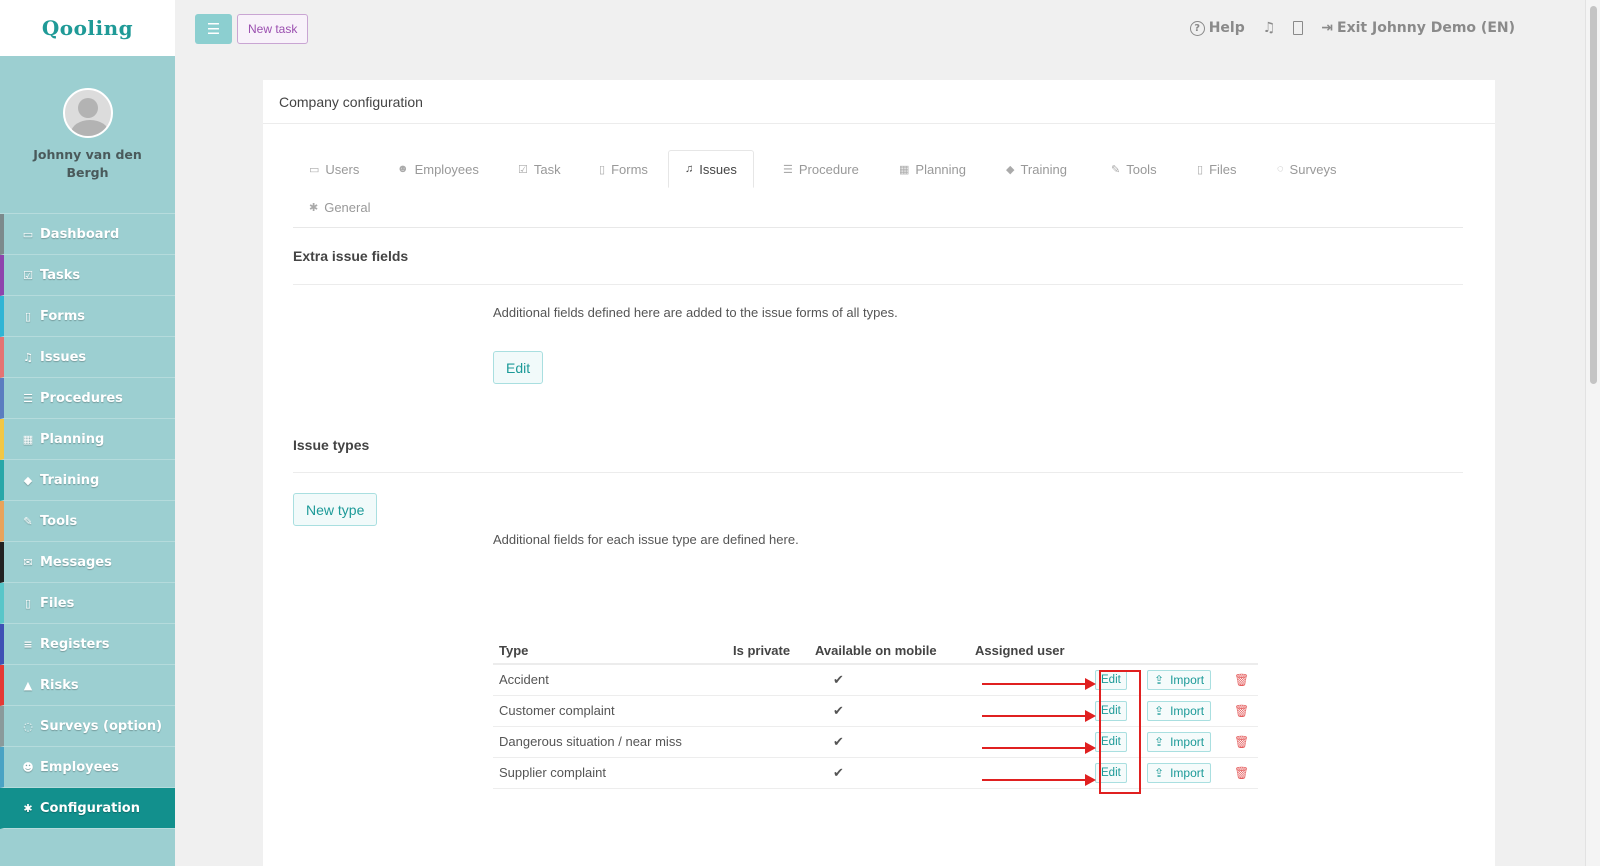 The image size is (1600, 866). Describe the element at coordinates (87, 603) in the screenshot. I see `sidebar-item-files: ▯ Files` at that location.